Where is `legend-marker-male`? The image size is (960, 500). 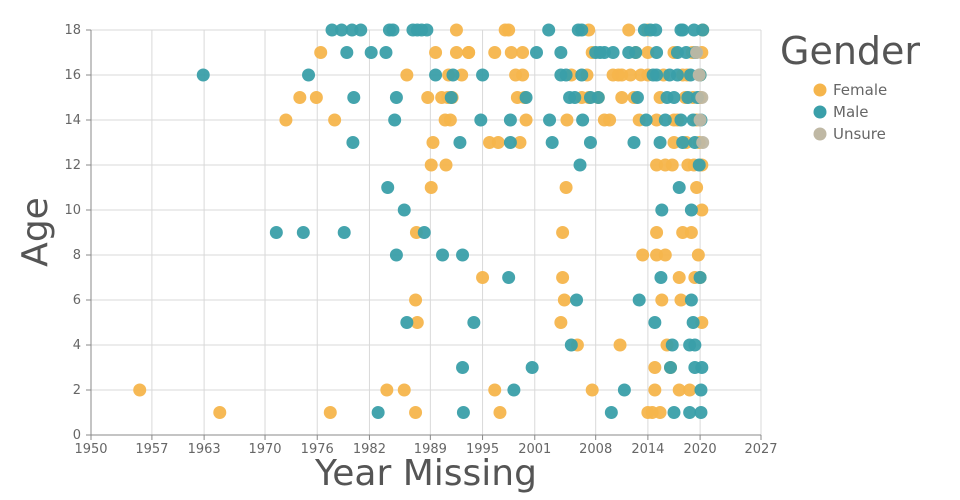 legend-marker-male is located at coordinates (820, 112).